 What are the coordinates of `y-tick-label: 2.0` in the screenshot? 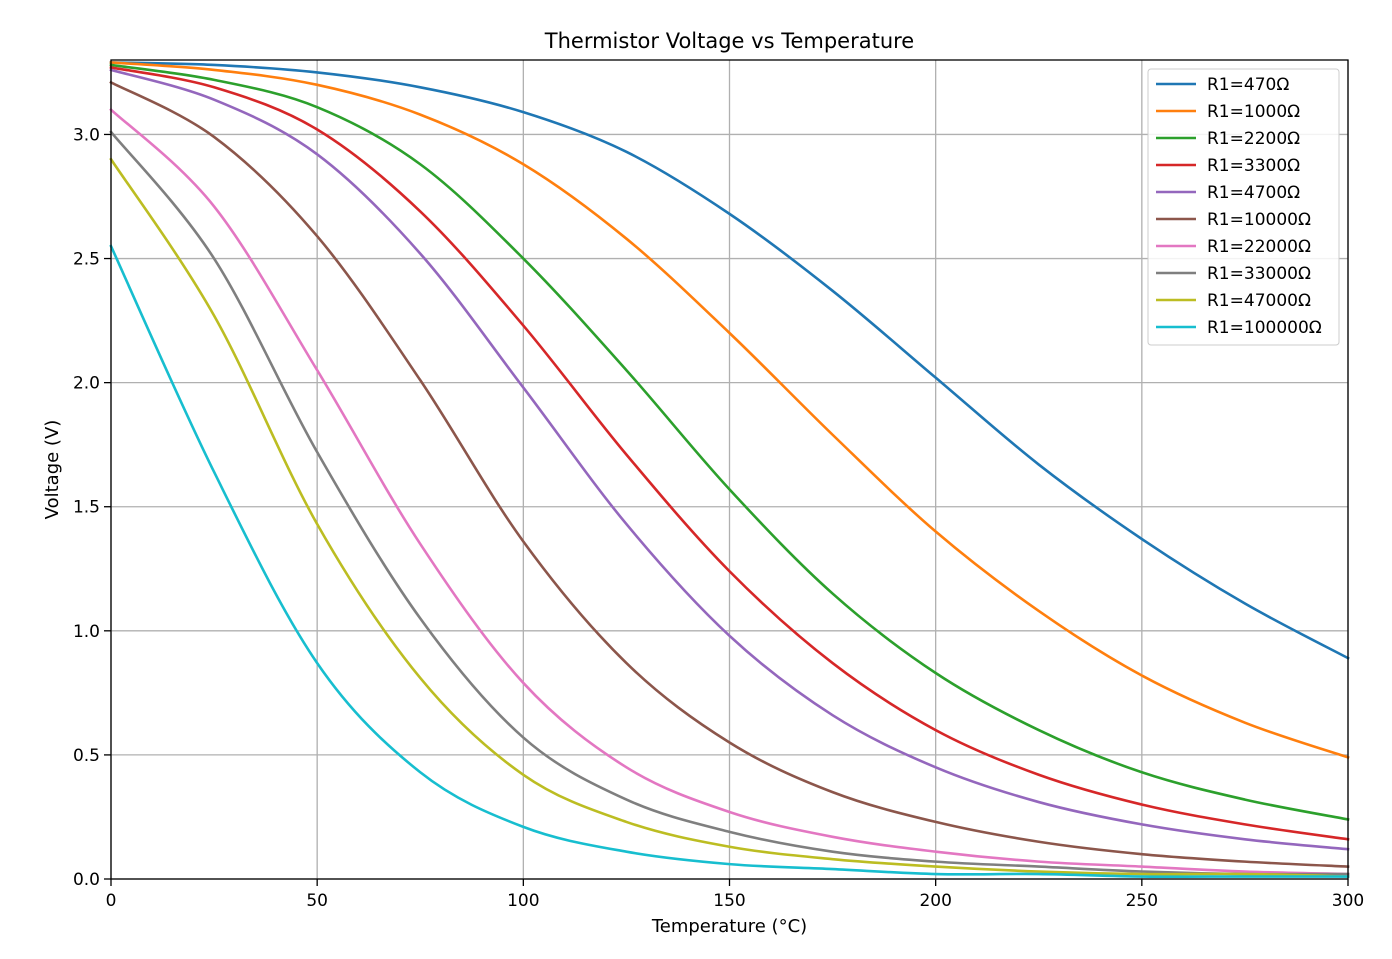 It's located at (86, 384).